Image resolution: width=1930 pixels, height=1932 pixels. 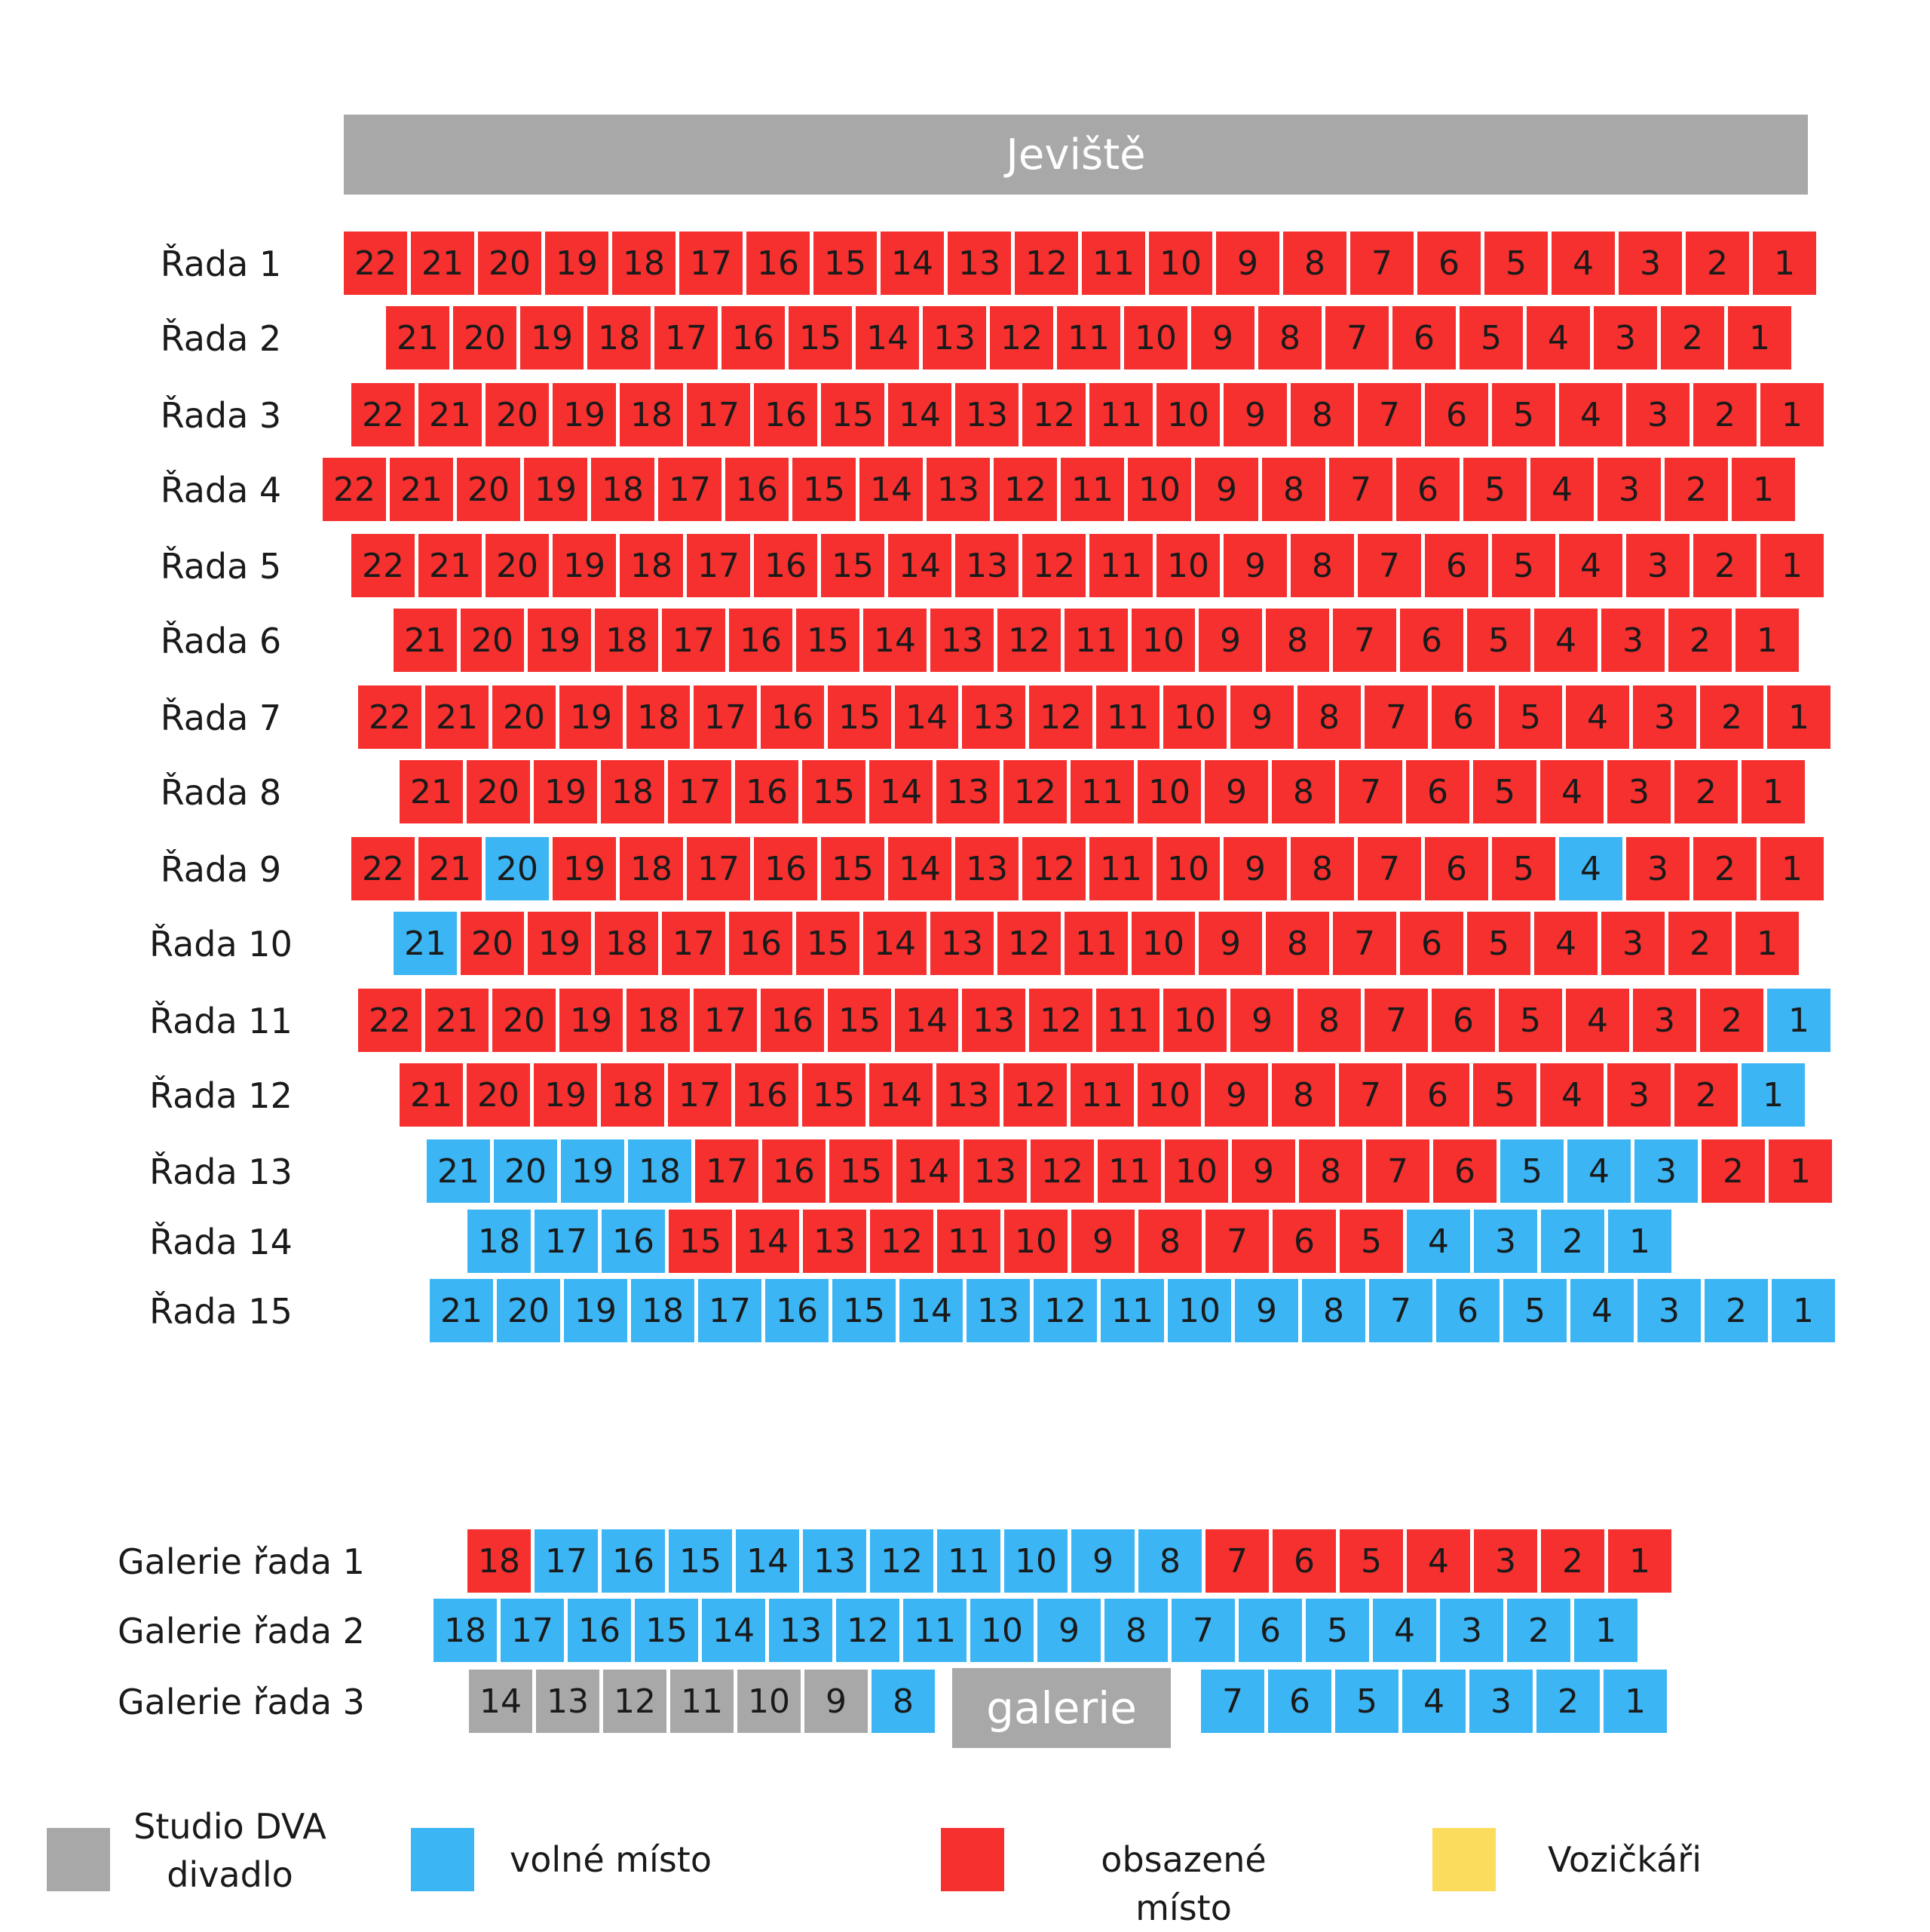 I want to click on row9-seat-20: 20, so click(x=517, y=868).